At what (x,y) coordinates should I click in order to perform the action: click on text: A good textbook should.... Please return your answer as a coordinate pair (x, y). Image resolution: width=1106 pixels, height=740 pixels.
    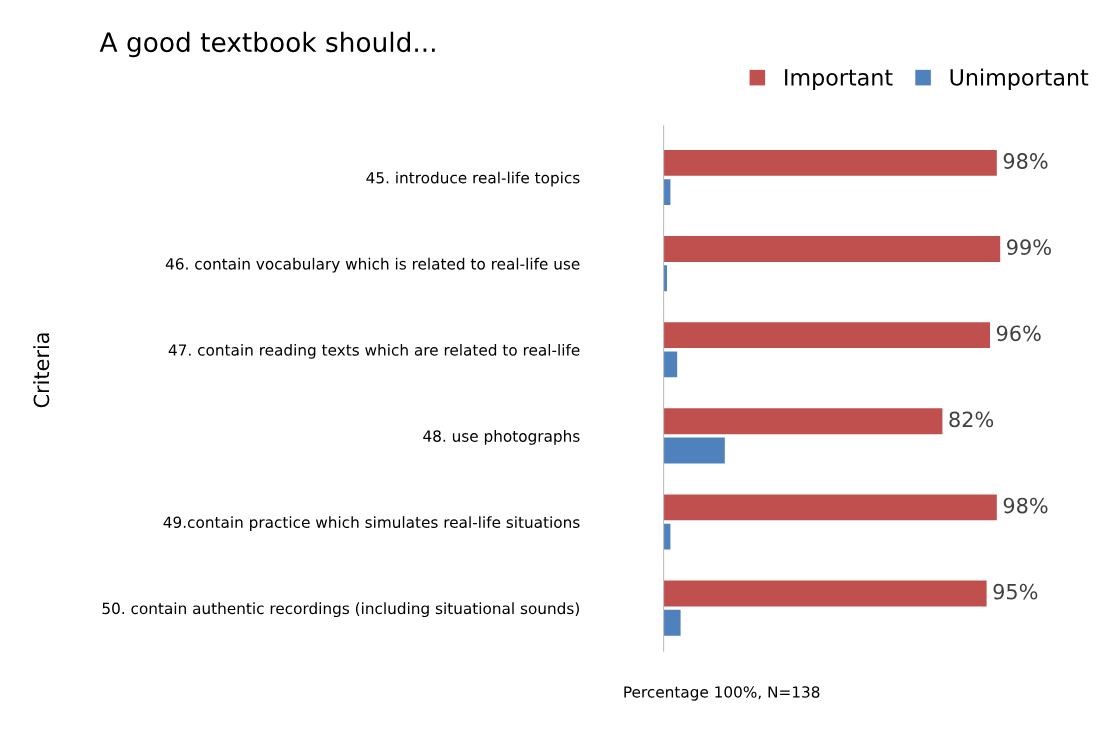
    Looking at the image, I should click on (267, 44).